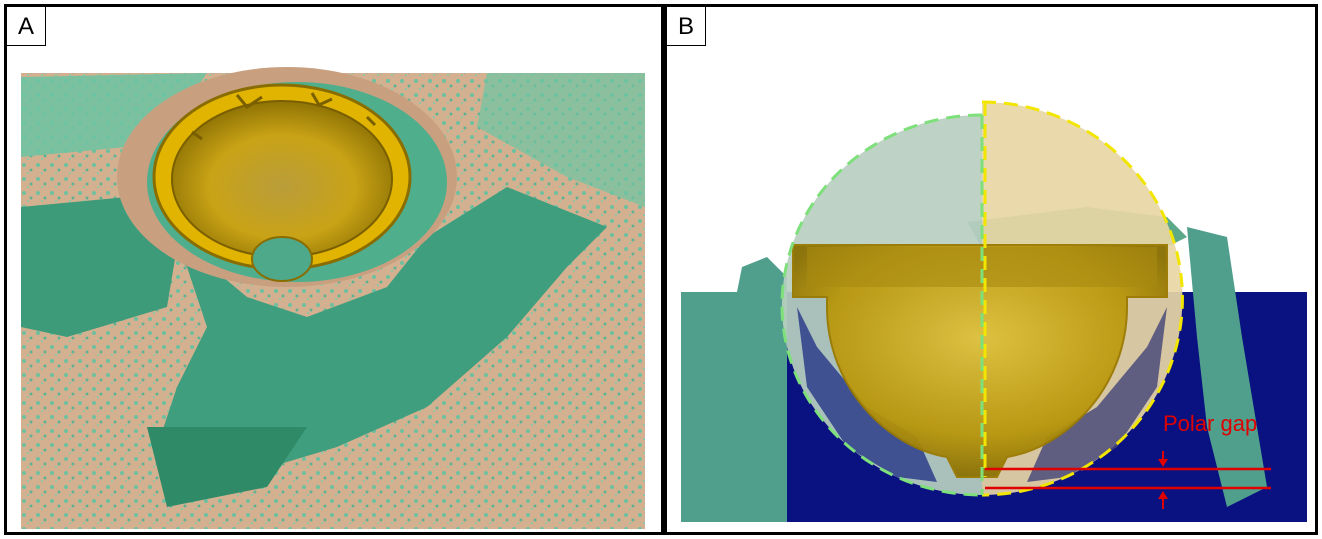 The image size is (1322, 539). What do you see at coordinates (26, 26) in the screenshot?
I see `panel-a-label: A` at bounding box center [26, 26].